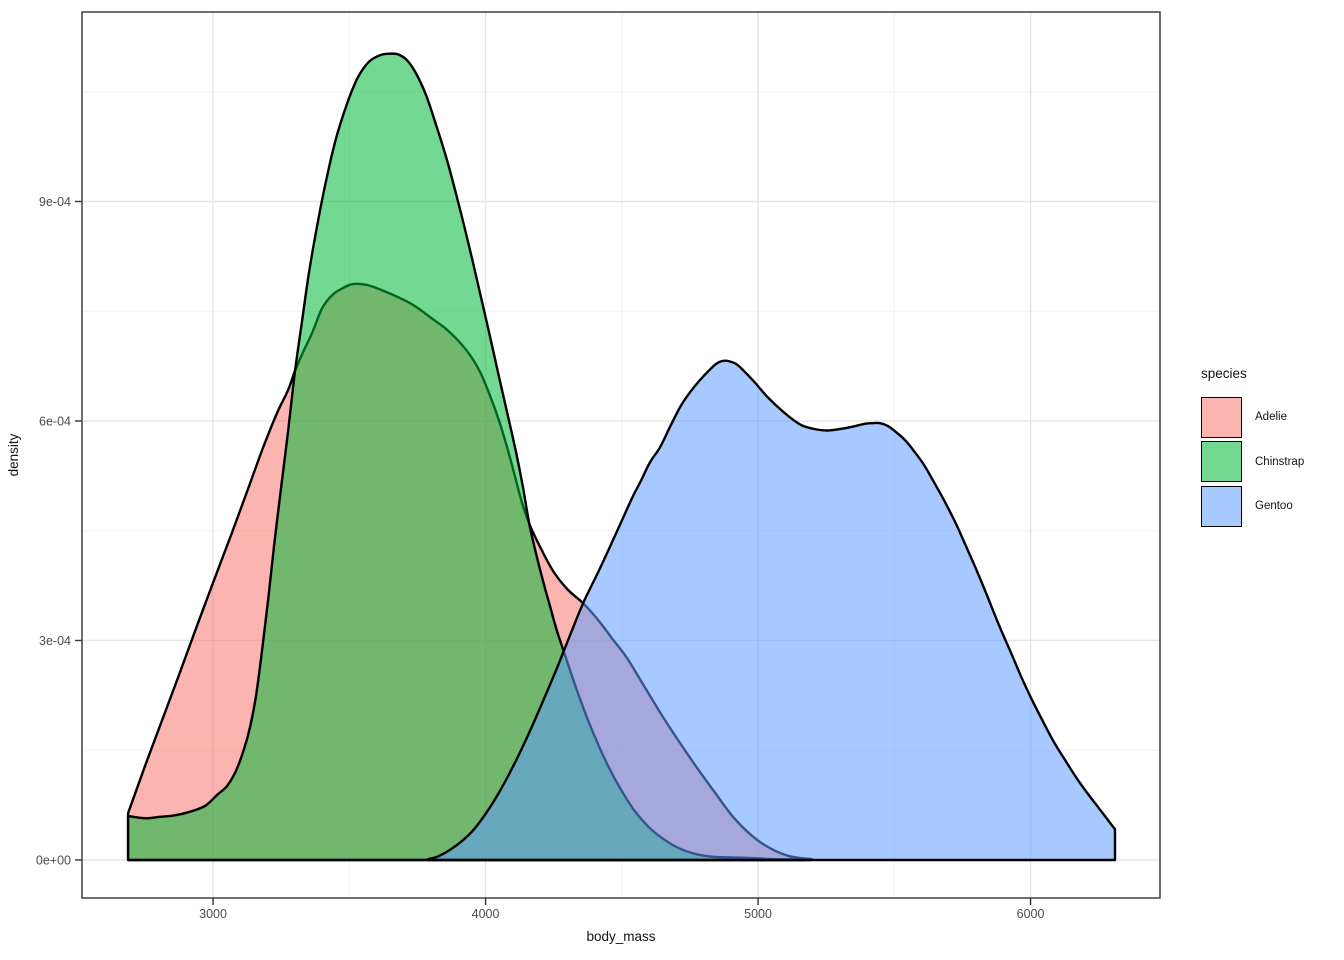 Image resolution: width=1344 pixels, height=960 pixels. Describe the element at coordinates (1031, 914) in the screenshot. I see `x-tick-label-6000: 6000` at that location.